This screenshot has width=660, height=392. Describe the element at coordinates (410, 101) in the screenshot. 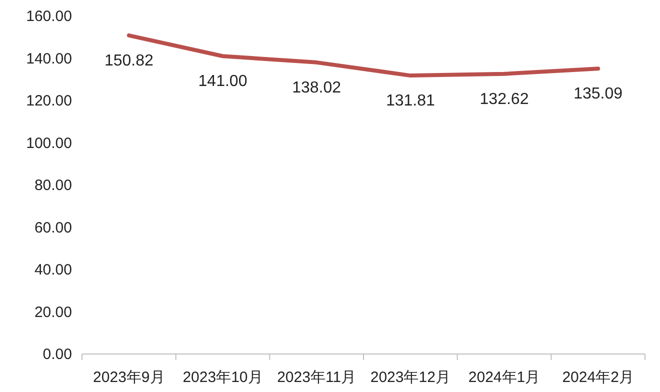

I see `data-label: 131.81` at that location.